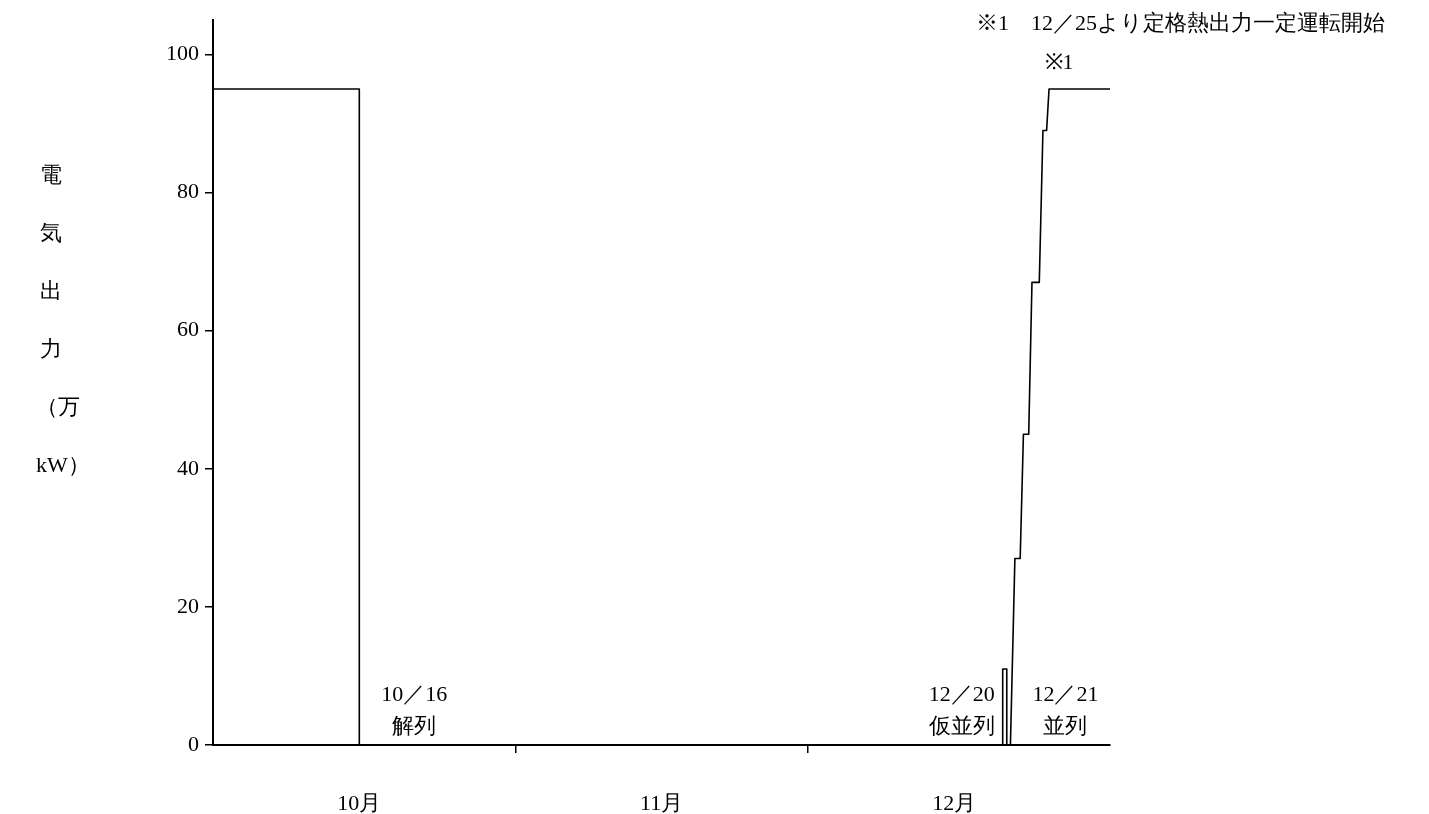 Image resolution: width=1429 pixels, height=814 pixels. Describe the element at coordinates (1059, 62) in the screenshot. I see `annotation: ※1` at that location.